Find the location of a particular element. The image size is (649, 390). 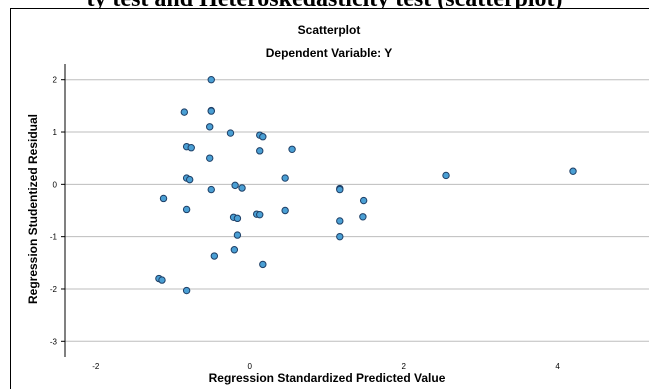

y-tick-label: 2 is located at coordinates (55, 80).